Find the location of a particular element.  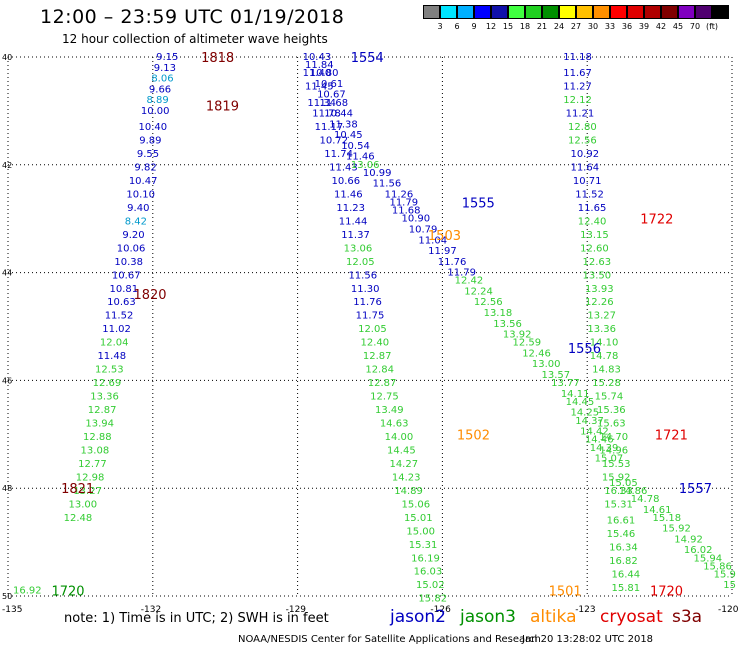

swh-value: 9.82 is located at coordinates (145, 167).